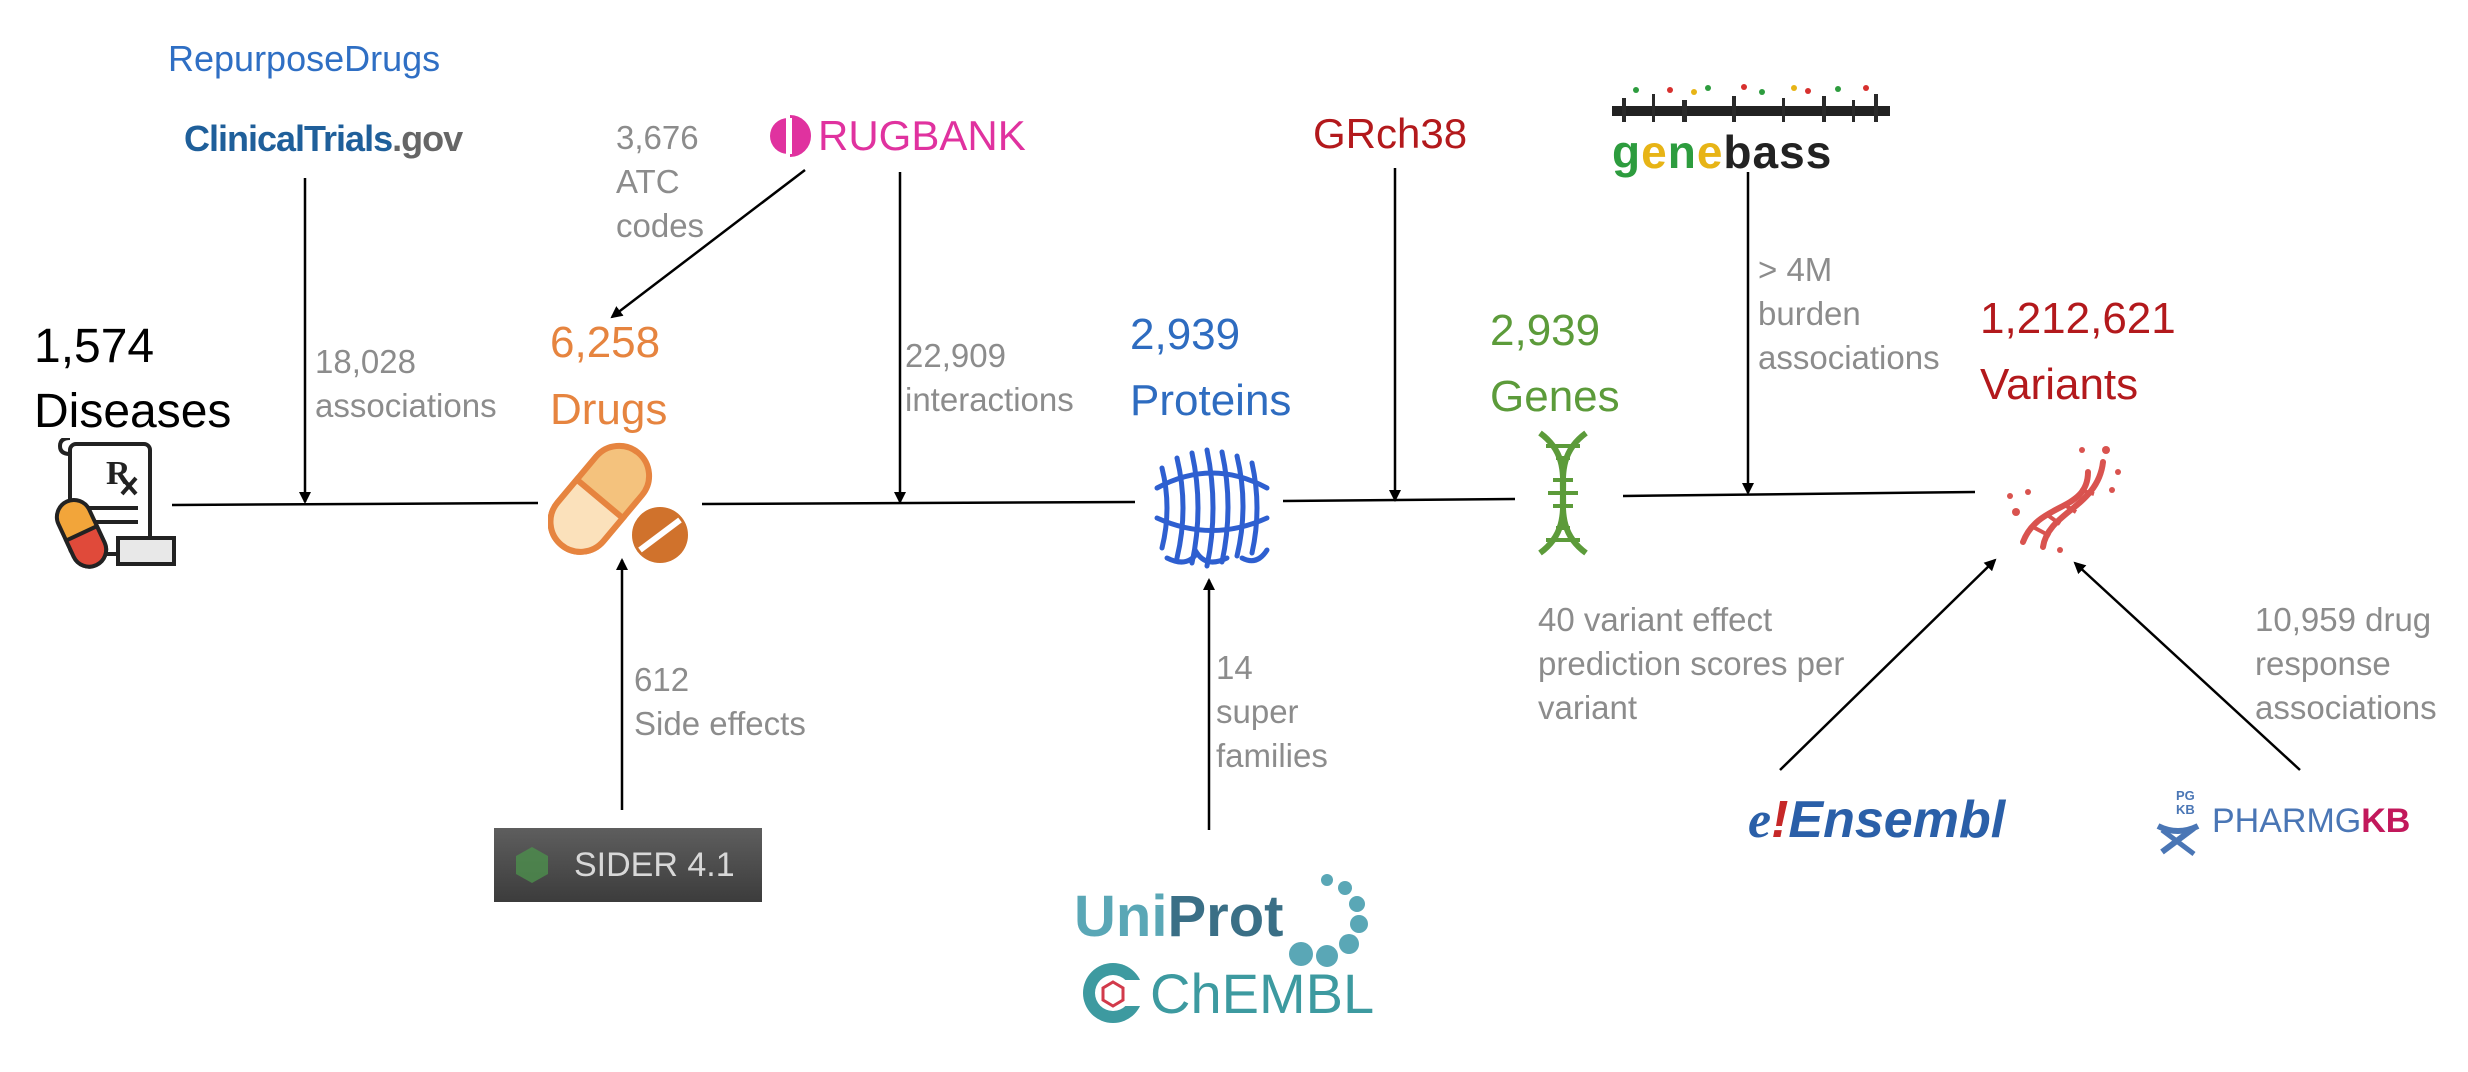 This screenshot has height=1072, width=2468. Describe the element at coordinates (618, 502) in the screenshot. I see `pill-icon` at that location.